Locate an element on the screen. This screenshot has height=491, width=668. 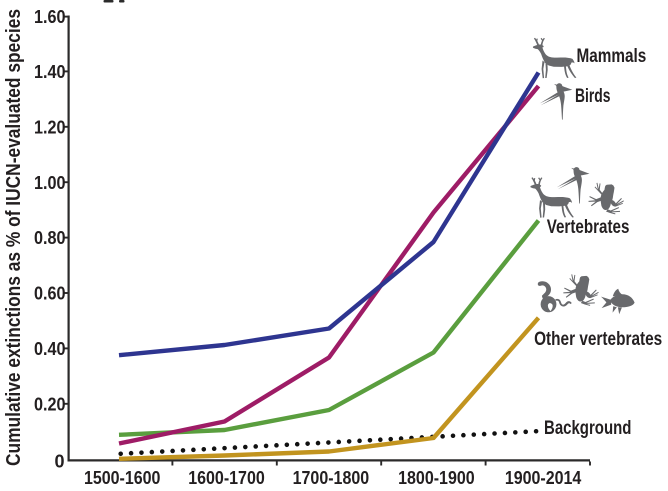
svg-text: 0.80 is located at coordinates (50, 238).